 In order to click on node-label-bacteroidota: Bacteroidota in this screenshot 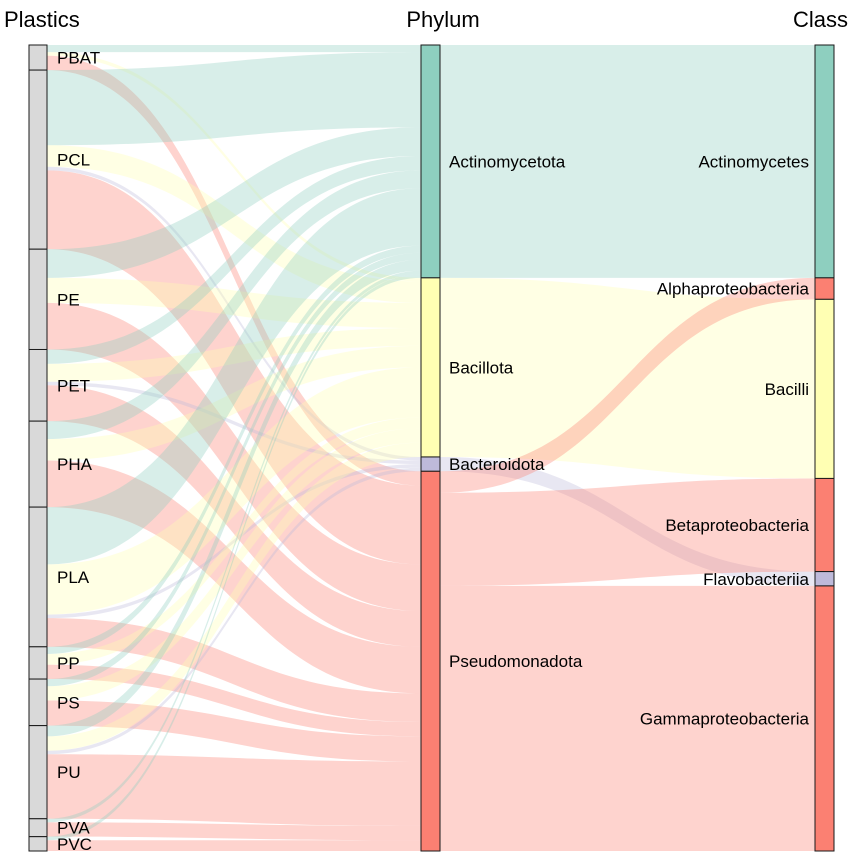, I will do `click(497, 464)`.